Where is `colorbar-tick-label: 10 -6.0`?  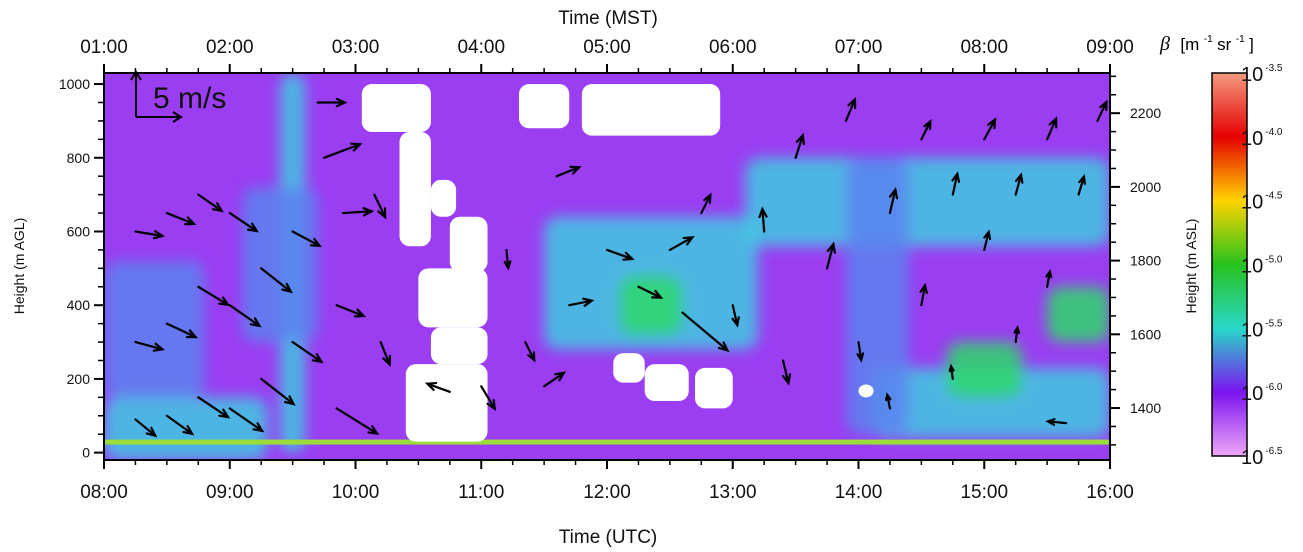 colorbar-tick-label: 10 -6.0 is located at coordinates (1262, 393).